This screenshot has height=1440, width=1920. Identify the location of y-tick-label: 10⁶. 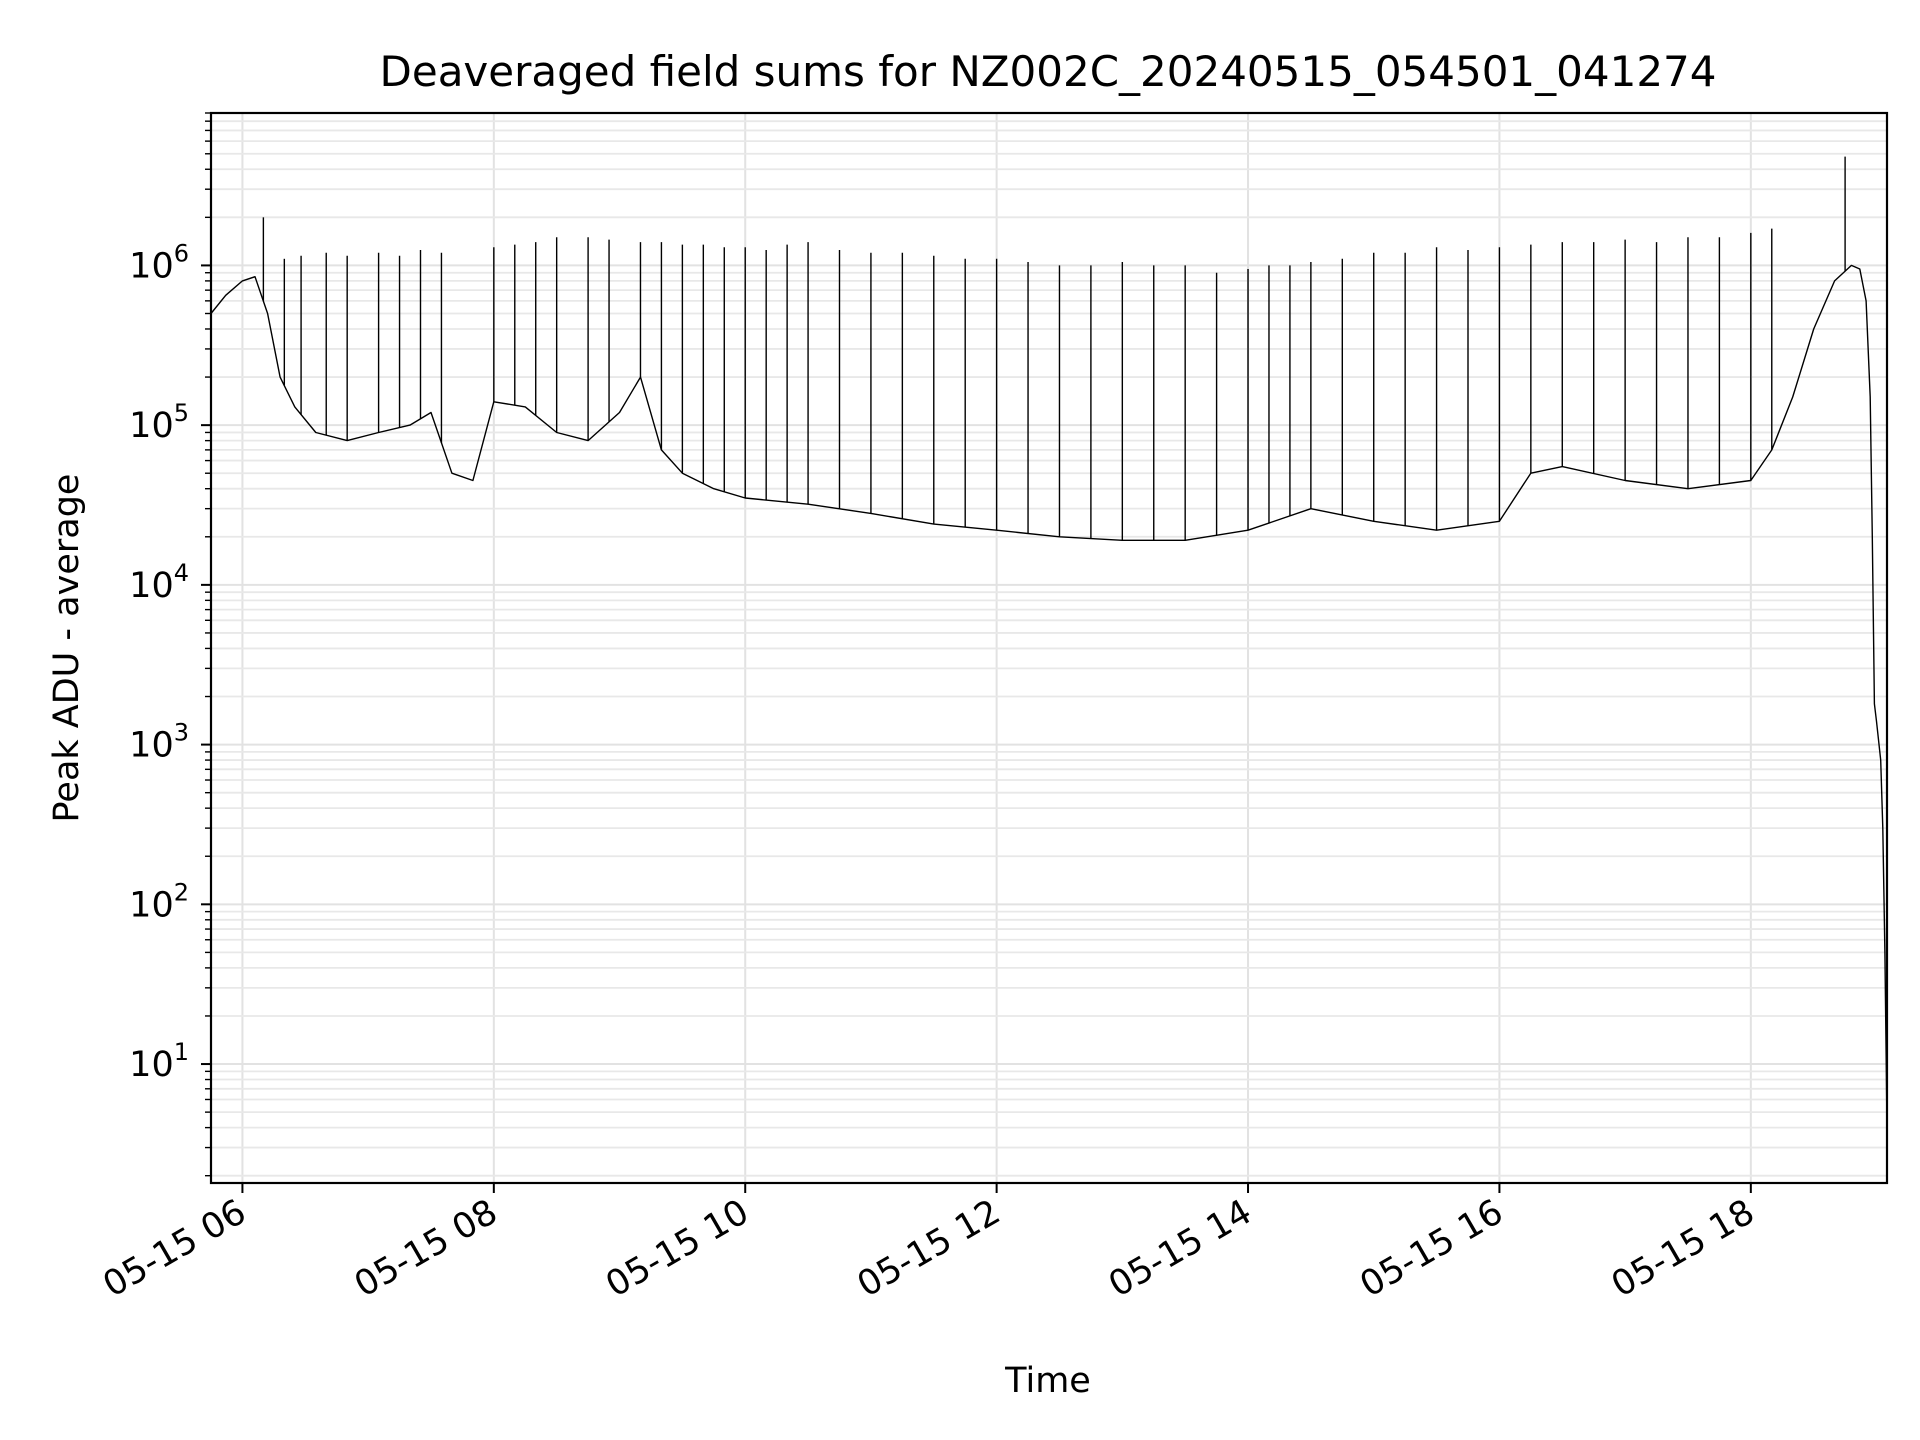
(159, 262).